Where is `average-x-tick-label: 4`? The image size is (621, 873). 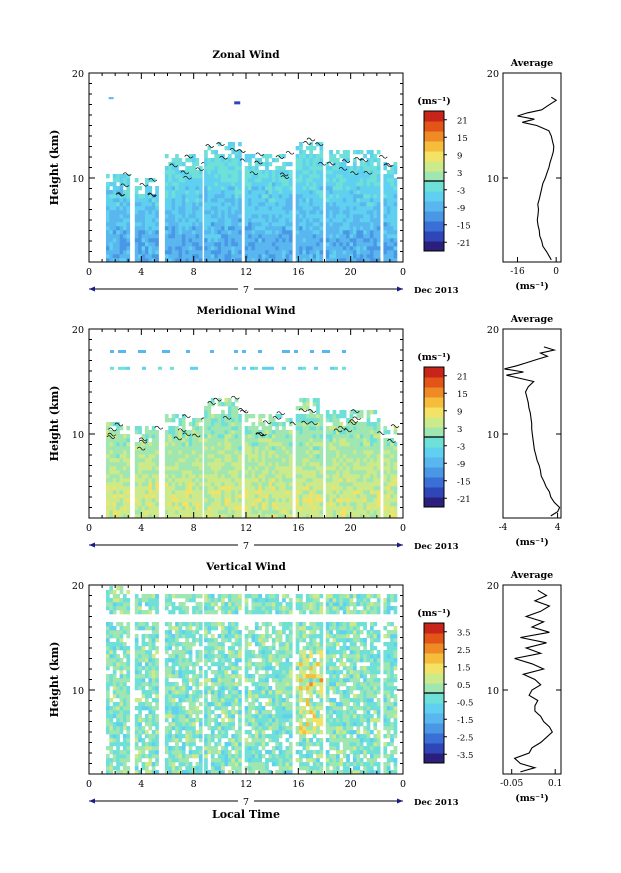 average-x-tick-label: 4 is located at coordinates (558, 528).